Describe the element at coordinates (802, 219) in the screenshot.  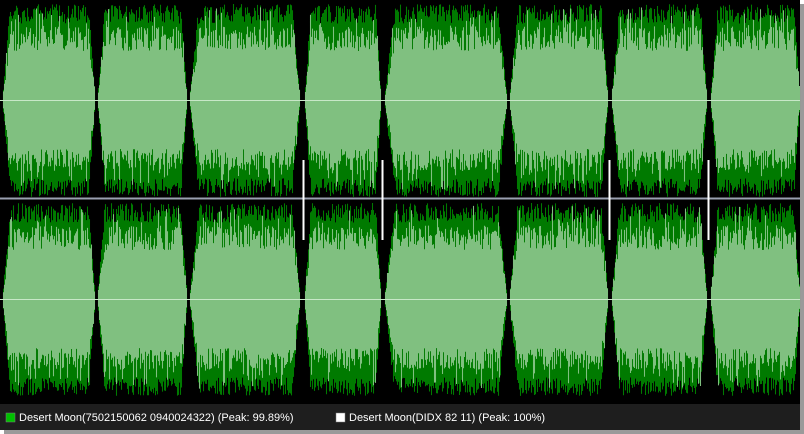
I see `shadow-right` at that location.